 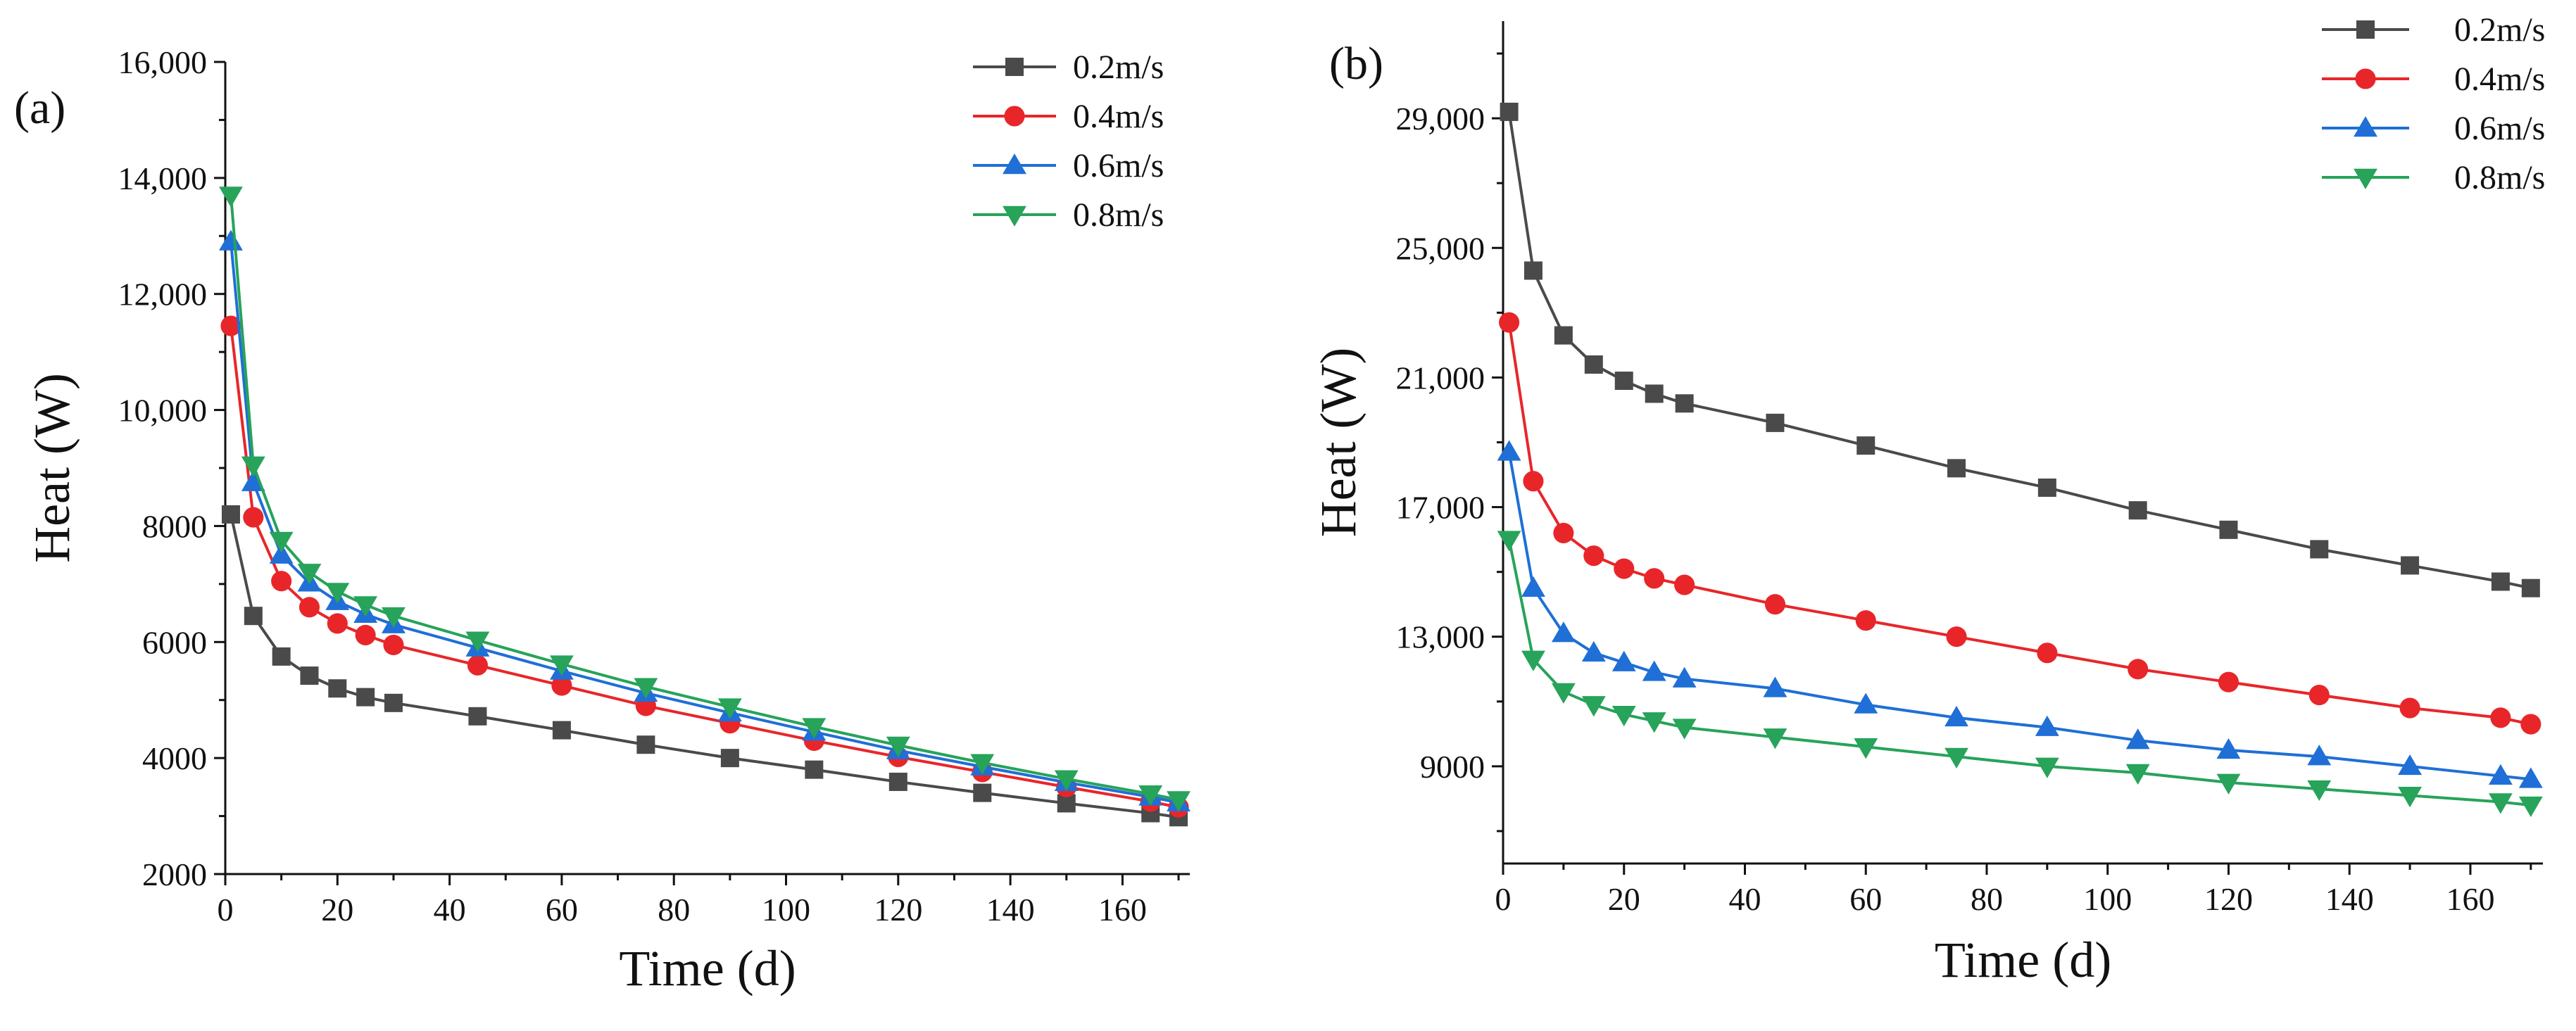 I want to click on panel-a-legend-label: 0.6m/s, so click(x=1119, y=165).